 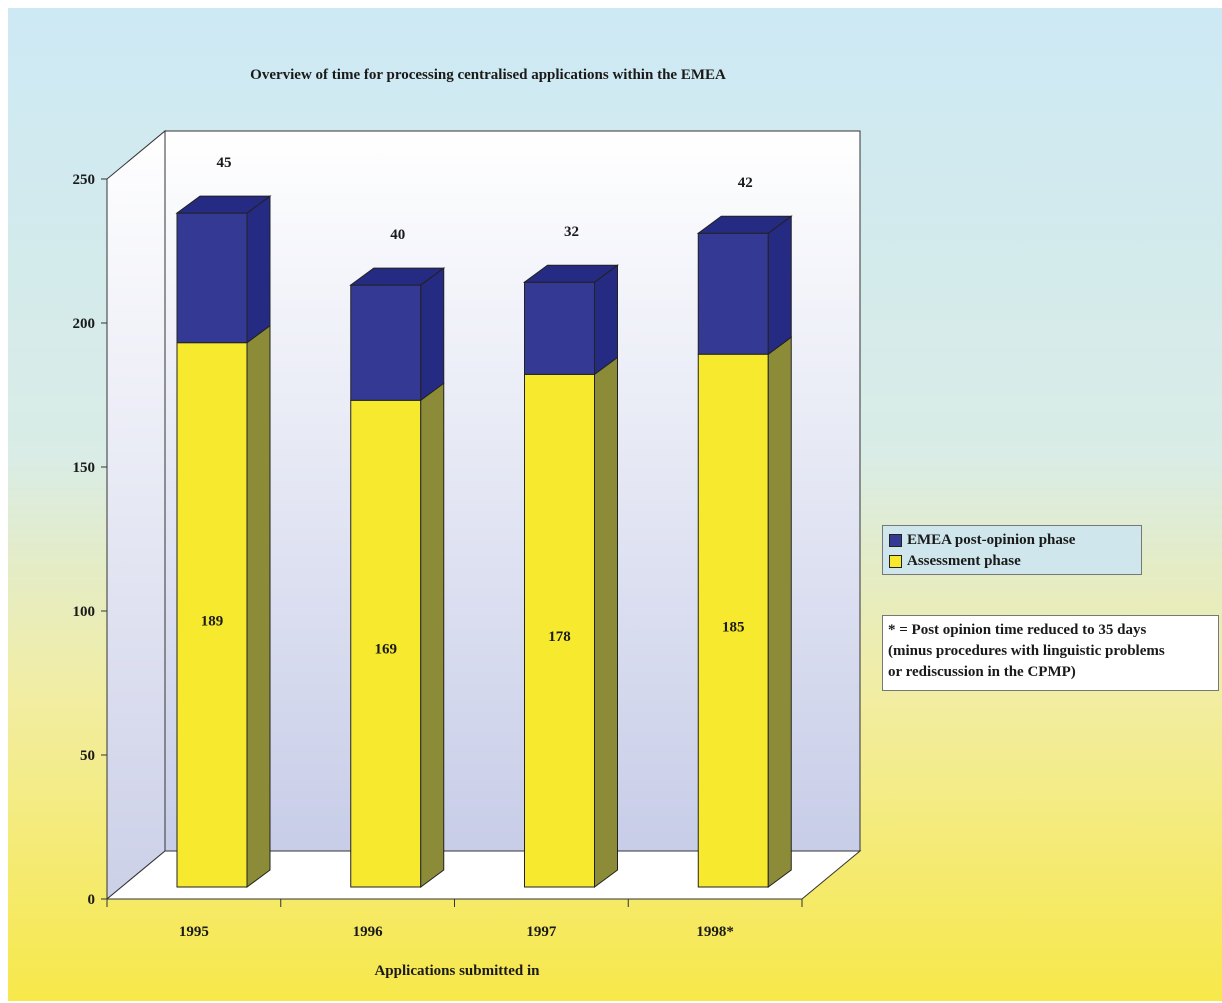 What do you see at coordinates (541, 932) in the screenshot?
I see `x-tick-label: 1997` at bounding box center [541, 932].